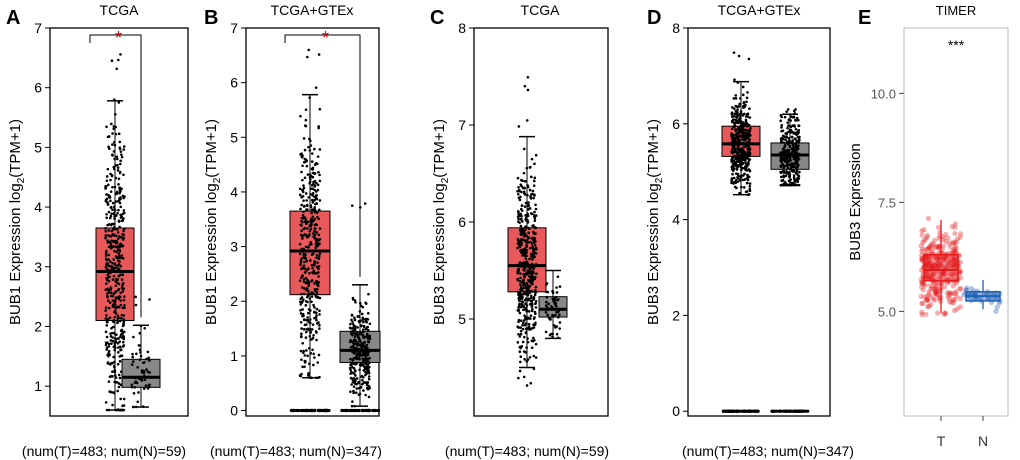 The width and height of the screenshot is (1020, 460). What do you see at coordinates (234, 356) in the screenshot?
I see `y-tick-label: 1` at bounding box center [234, 356].